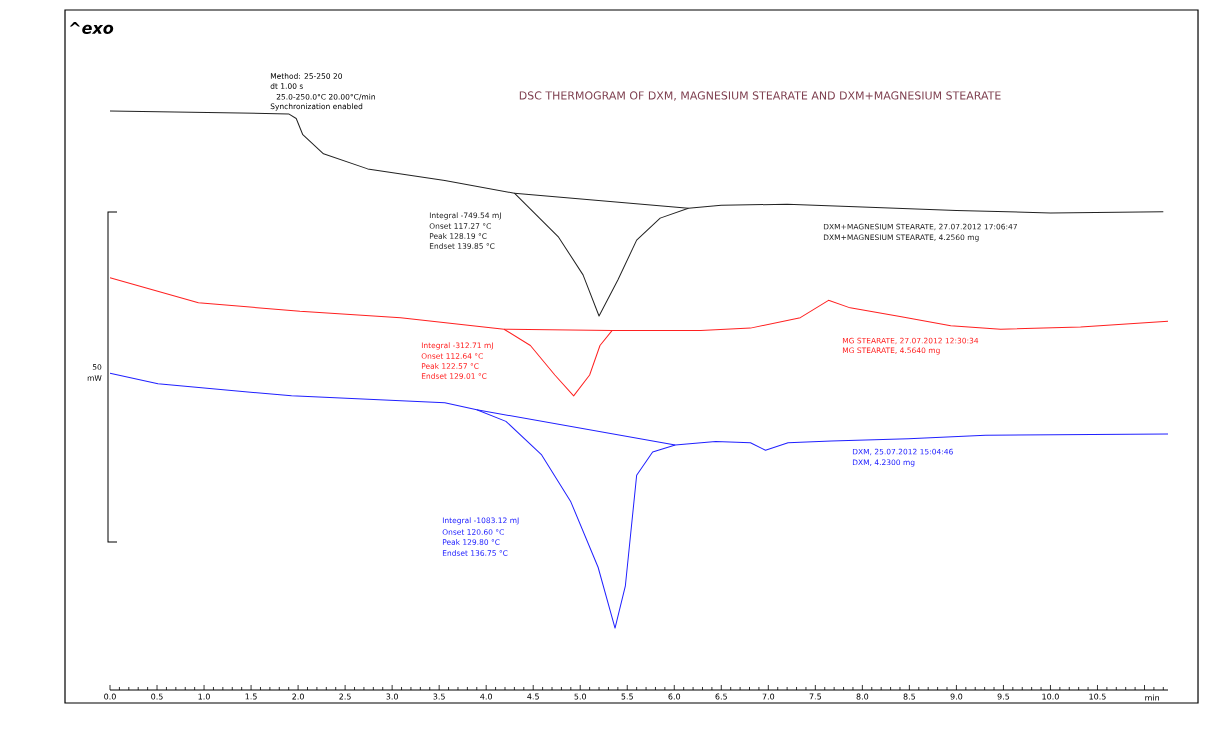 The height and width of the screenshot is (742, 1210). What do you see at coordinates (392, 696) in the screenshot?
I see `x-tick-label: 3.0` at bounding box center [392, 696].